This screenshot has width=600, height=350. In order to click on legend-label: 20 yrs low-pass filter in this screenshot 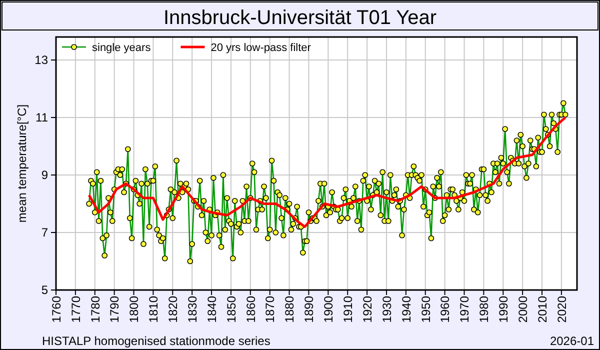, I will do `click(261, 48)`.